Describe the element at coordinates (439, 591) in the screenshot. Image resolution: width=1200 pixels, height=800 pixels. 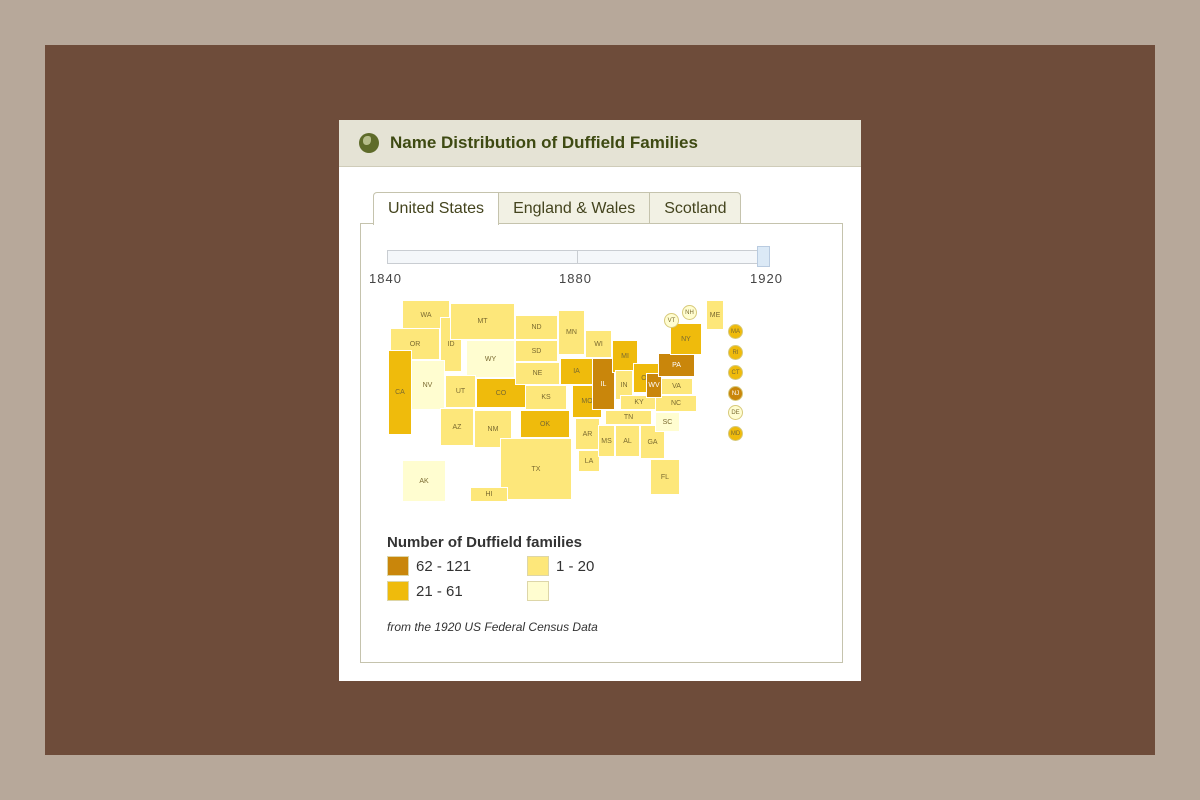
I see `legend-label: 21 - 61` at that location.